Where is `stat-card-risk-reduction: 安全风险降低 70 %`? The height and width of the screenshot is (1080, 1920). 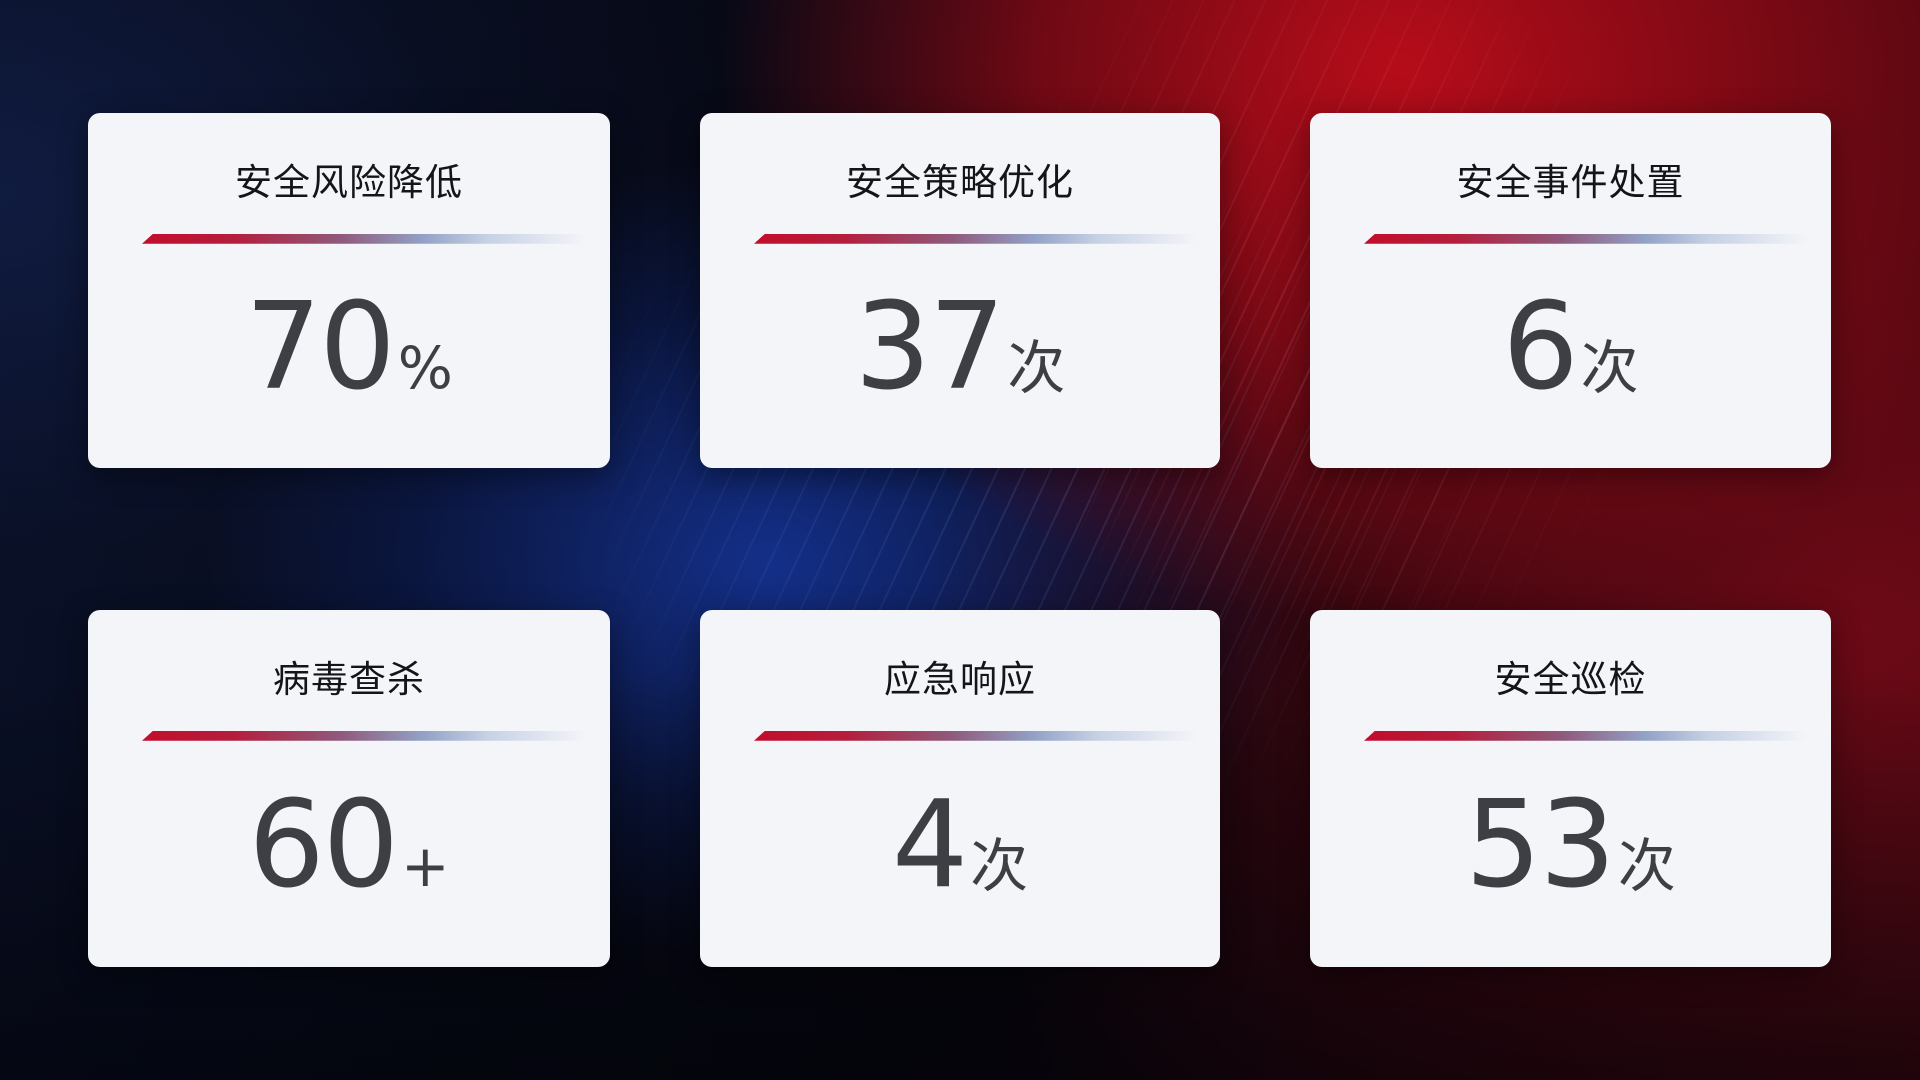
stat-card-risk-reduction: 安全风险降低 70 % is located at coordinates (349, 290).